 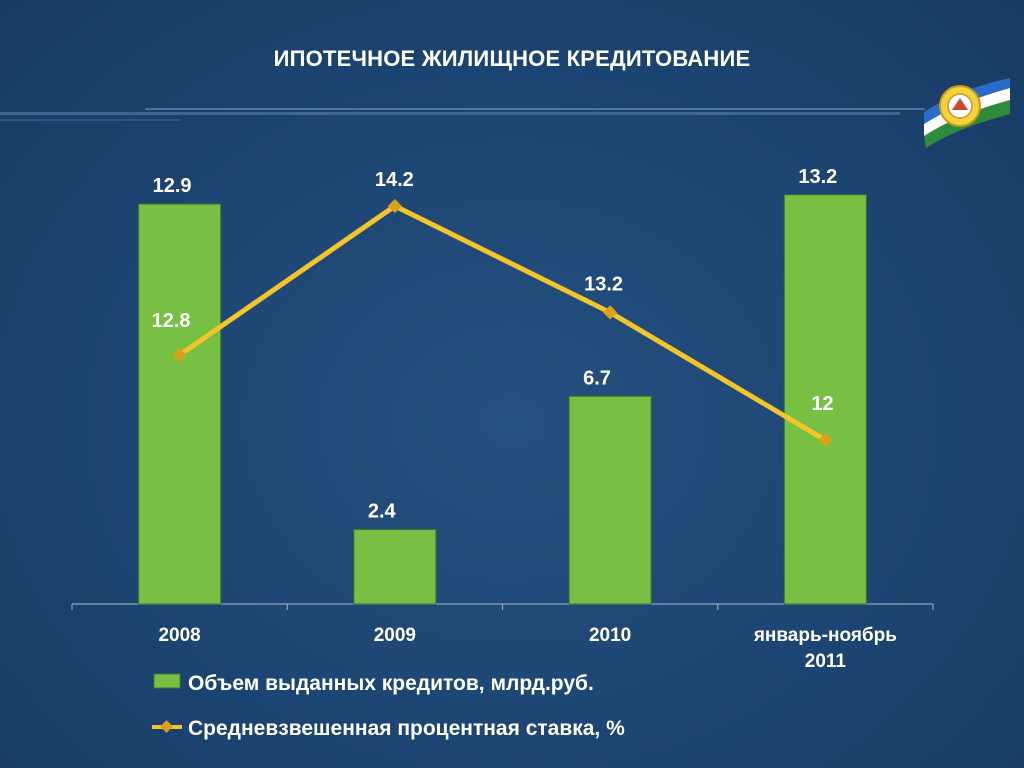 What do you see at coordinates (610, 500) in the screenshot?
I see `bar-2010` at bounding box center [610, 500].